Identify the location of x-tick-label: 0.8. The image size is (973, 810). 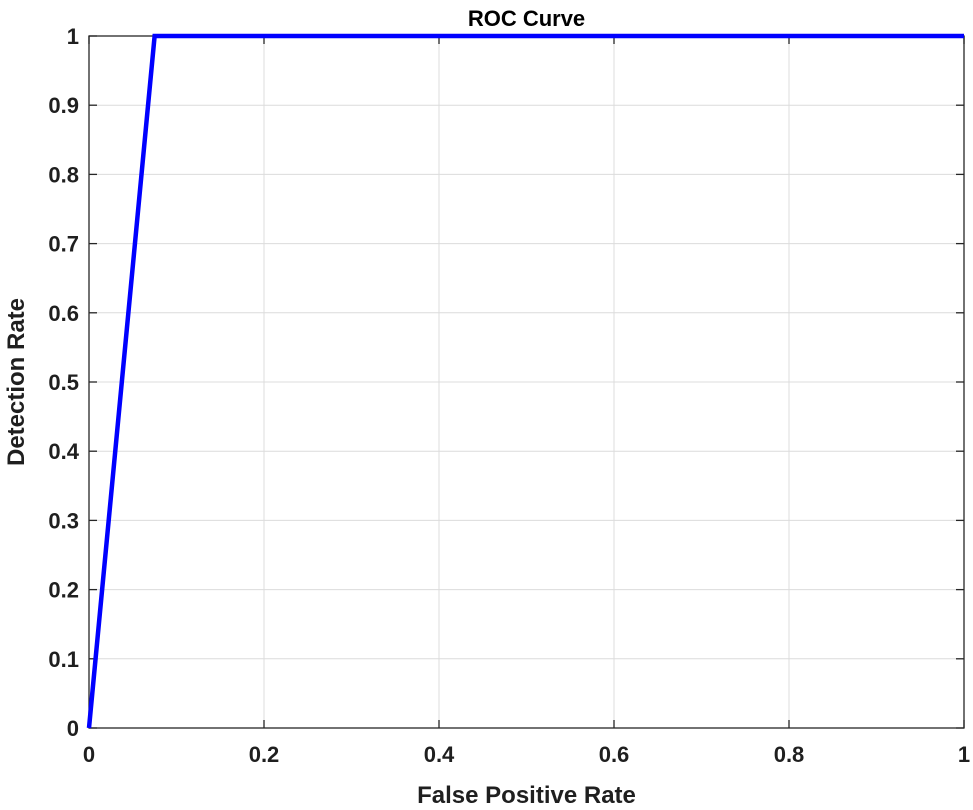
(789, 754).